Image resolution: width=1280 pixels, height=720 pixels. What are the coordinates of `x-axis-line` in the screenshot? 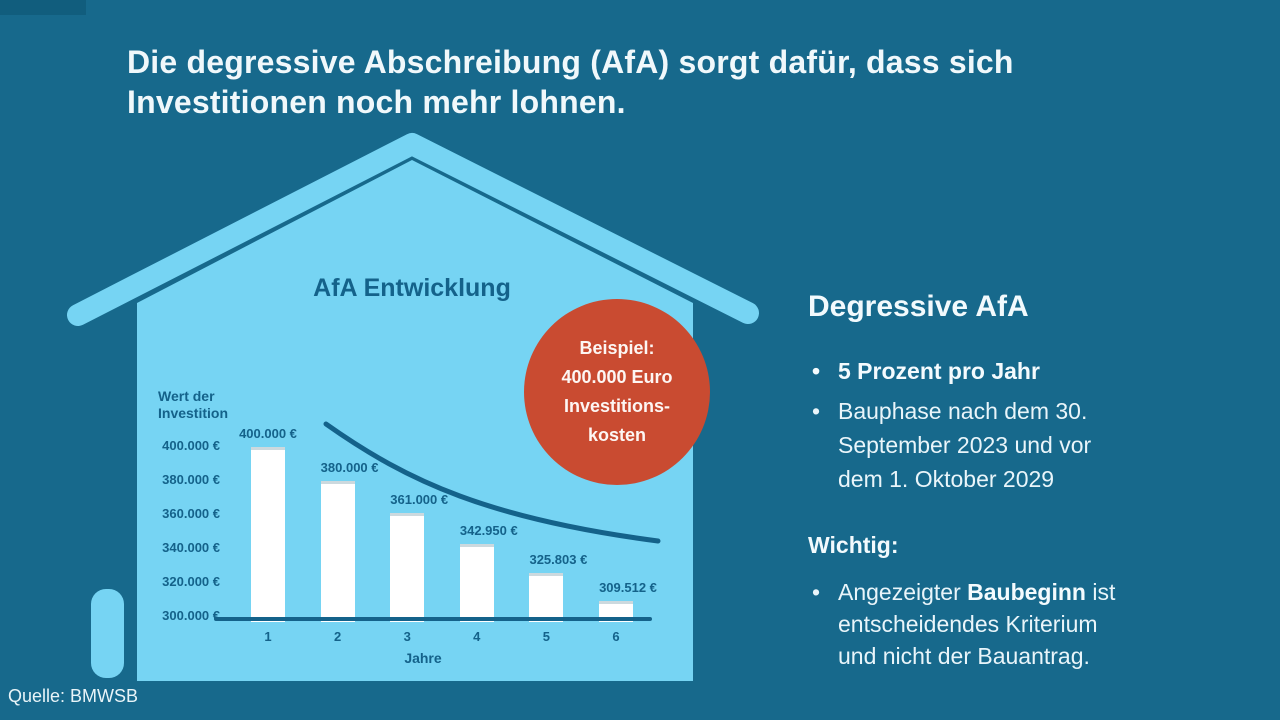 It's located at (433, 619).